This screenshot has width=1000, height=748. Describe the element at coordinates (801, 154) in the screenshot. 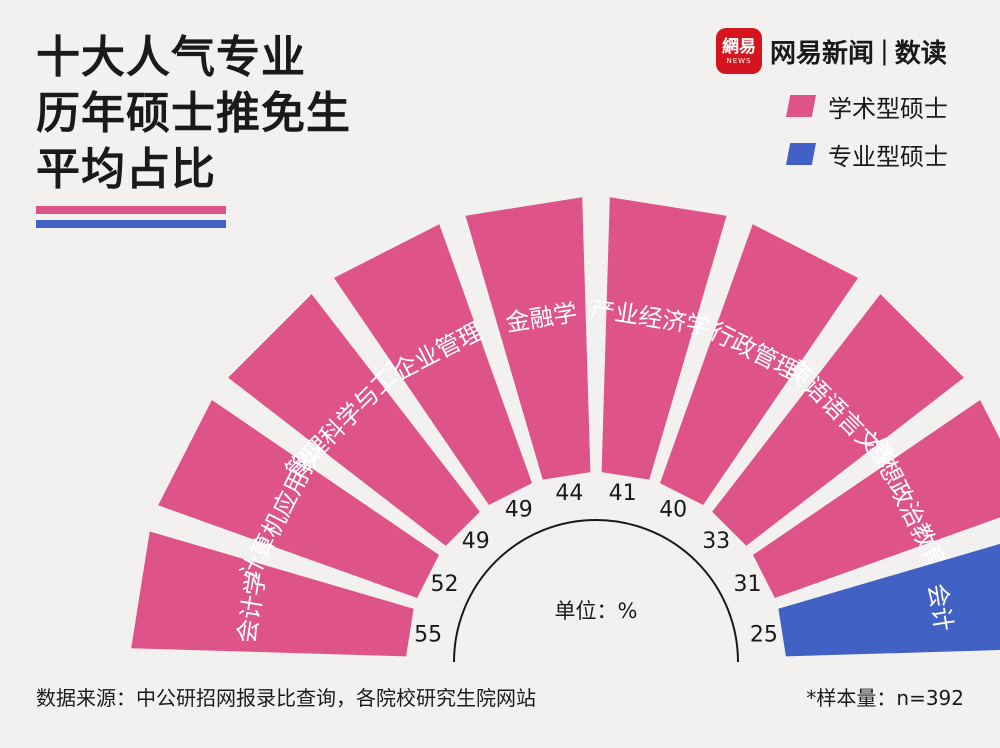

I see `legend-swatch-professional` at that location.